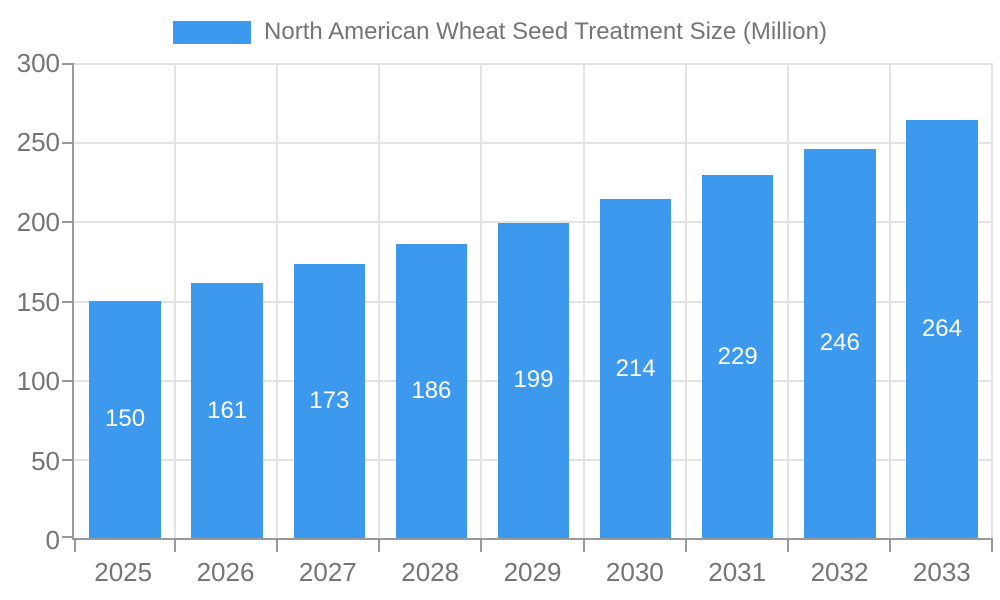 This screenshot has width=1000, height=600. I want to click on y-axis-label: 200, so click(38, 221).